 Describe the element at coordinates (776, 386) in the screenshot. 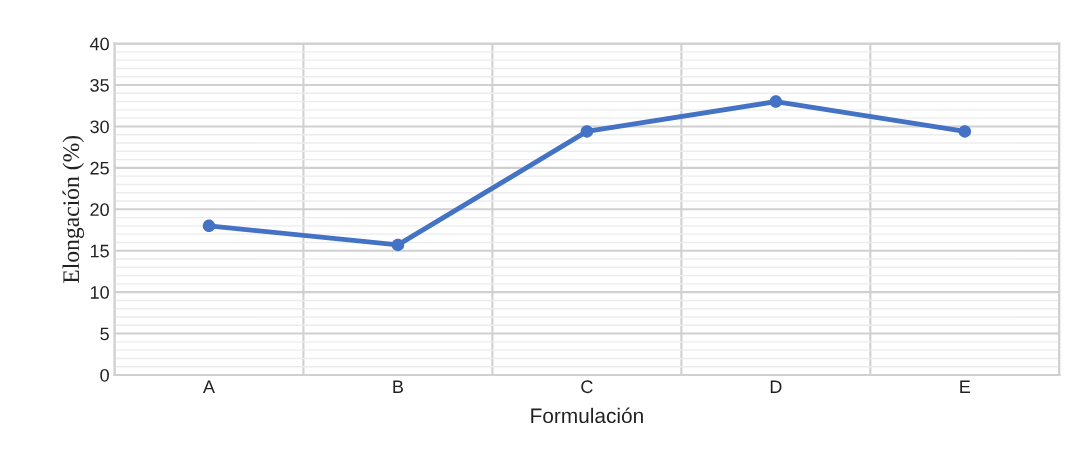

I see `x-tick-label: D` at that location.